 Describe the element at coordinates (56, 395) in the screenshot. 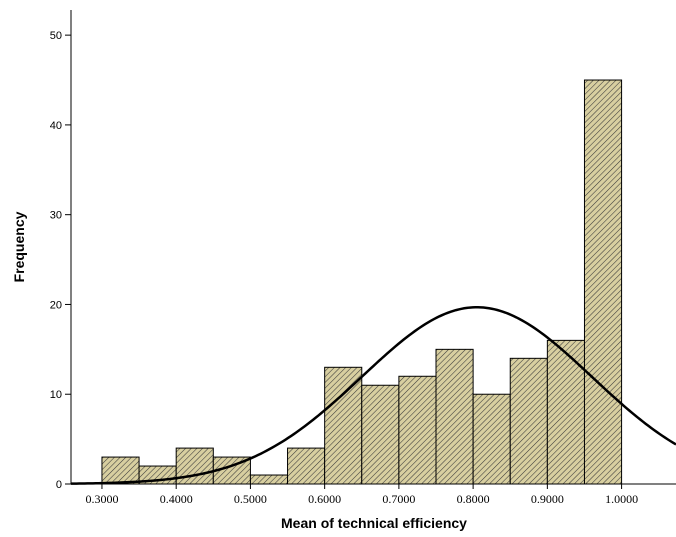

I see `y-tick-label: 10` at that location.